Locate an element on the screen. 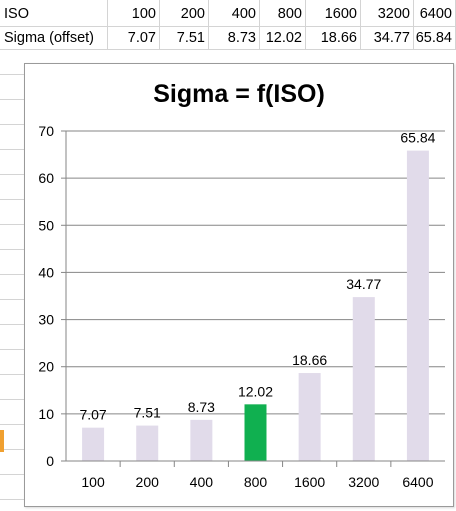 This screenshot has width=456, height=511. x-axis-tick-labels: 100 200 400 800 1600 3200 6400 is located at coordinates (257, 482).